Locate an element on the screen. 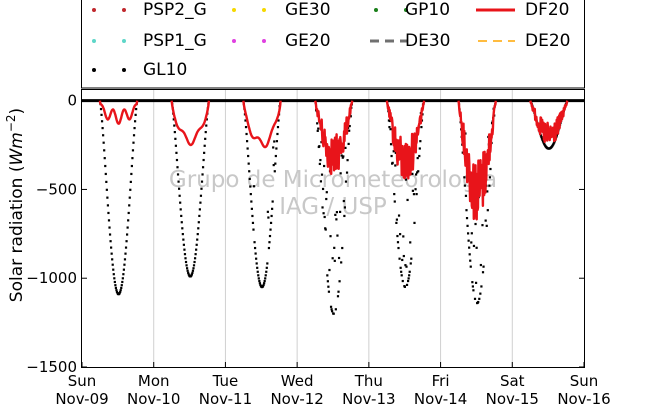  y-tick-label: −500 is located at coordinates (56, 189).